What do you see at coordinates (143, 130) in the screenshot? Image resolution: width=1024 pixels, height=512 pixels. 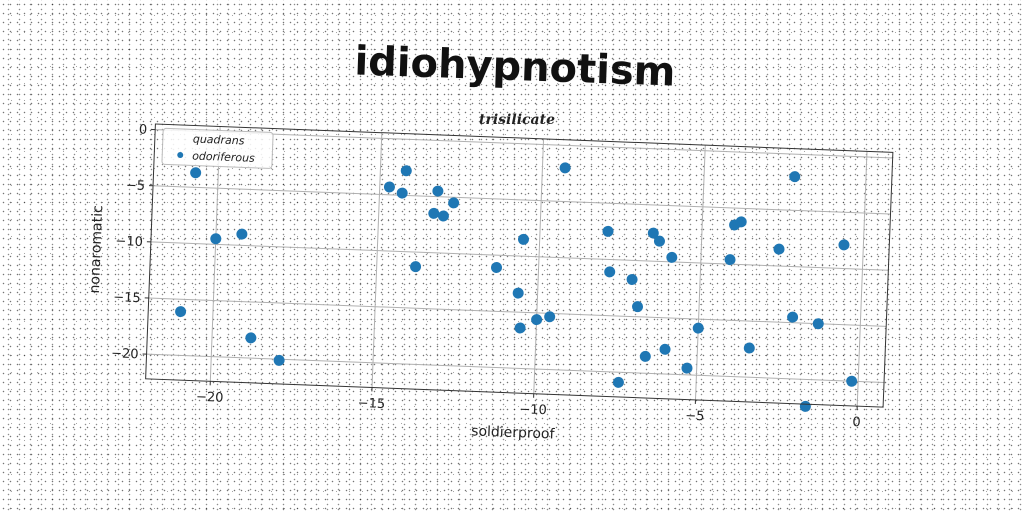 I see `y-tick-label: 0` at bounding box center [143, 130].